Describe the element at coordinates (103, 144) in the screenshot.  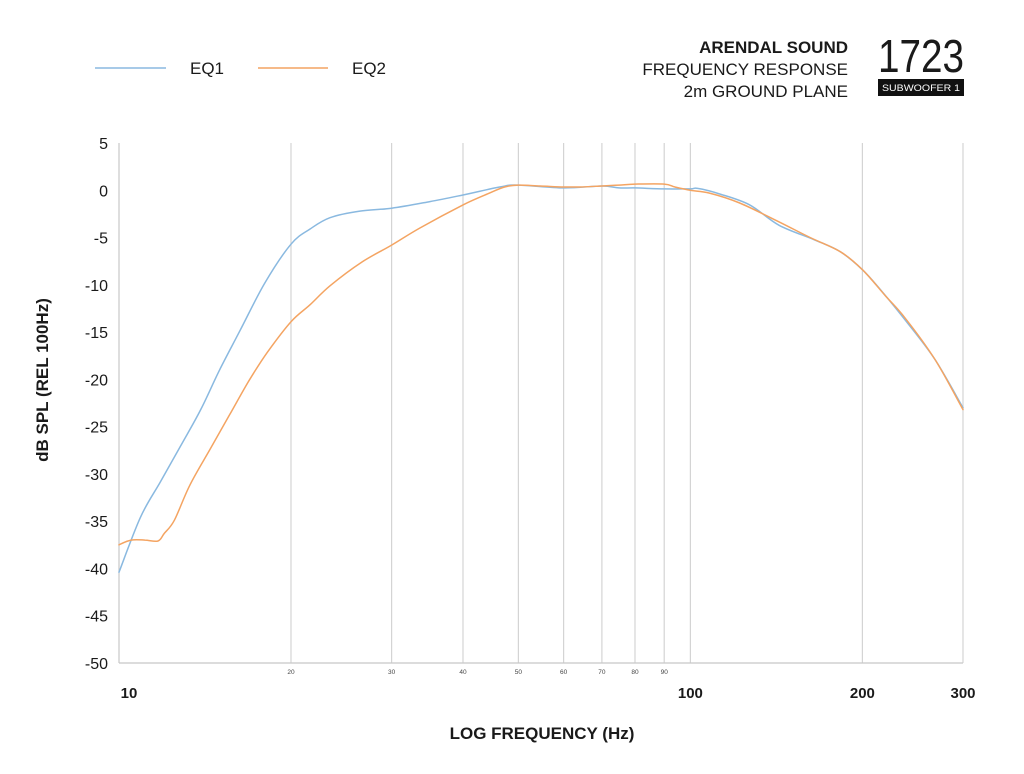
I see `y-tick-label: 5` at that location.